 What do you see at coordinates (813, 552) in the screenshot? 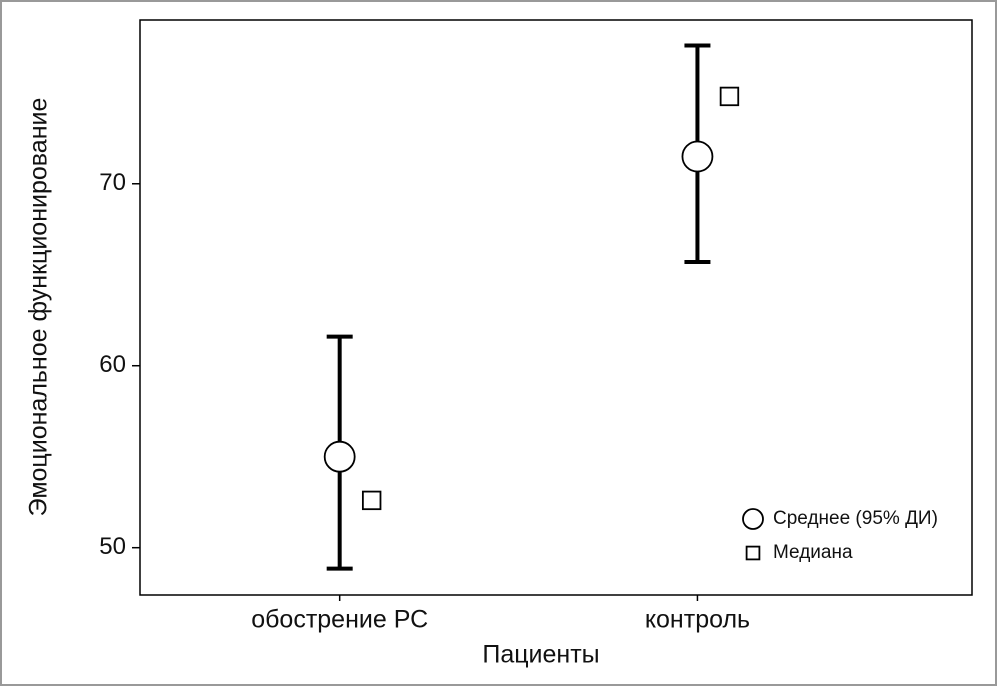
I see `legend-label: Медиана` at bounding box center [813, 552].